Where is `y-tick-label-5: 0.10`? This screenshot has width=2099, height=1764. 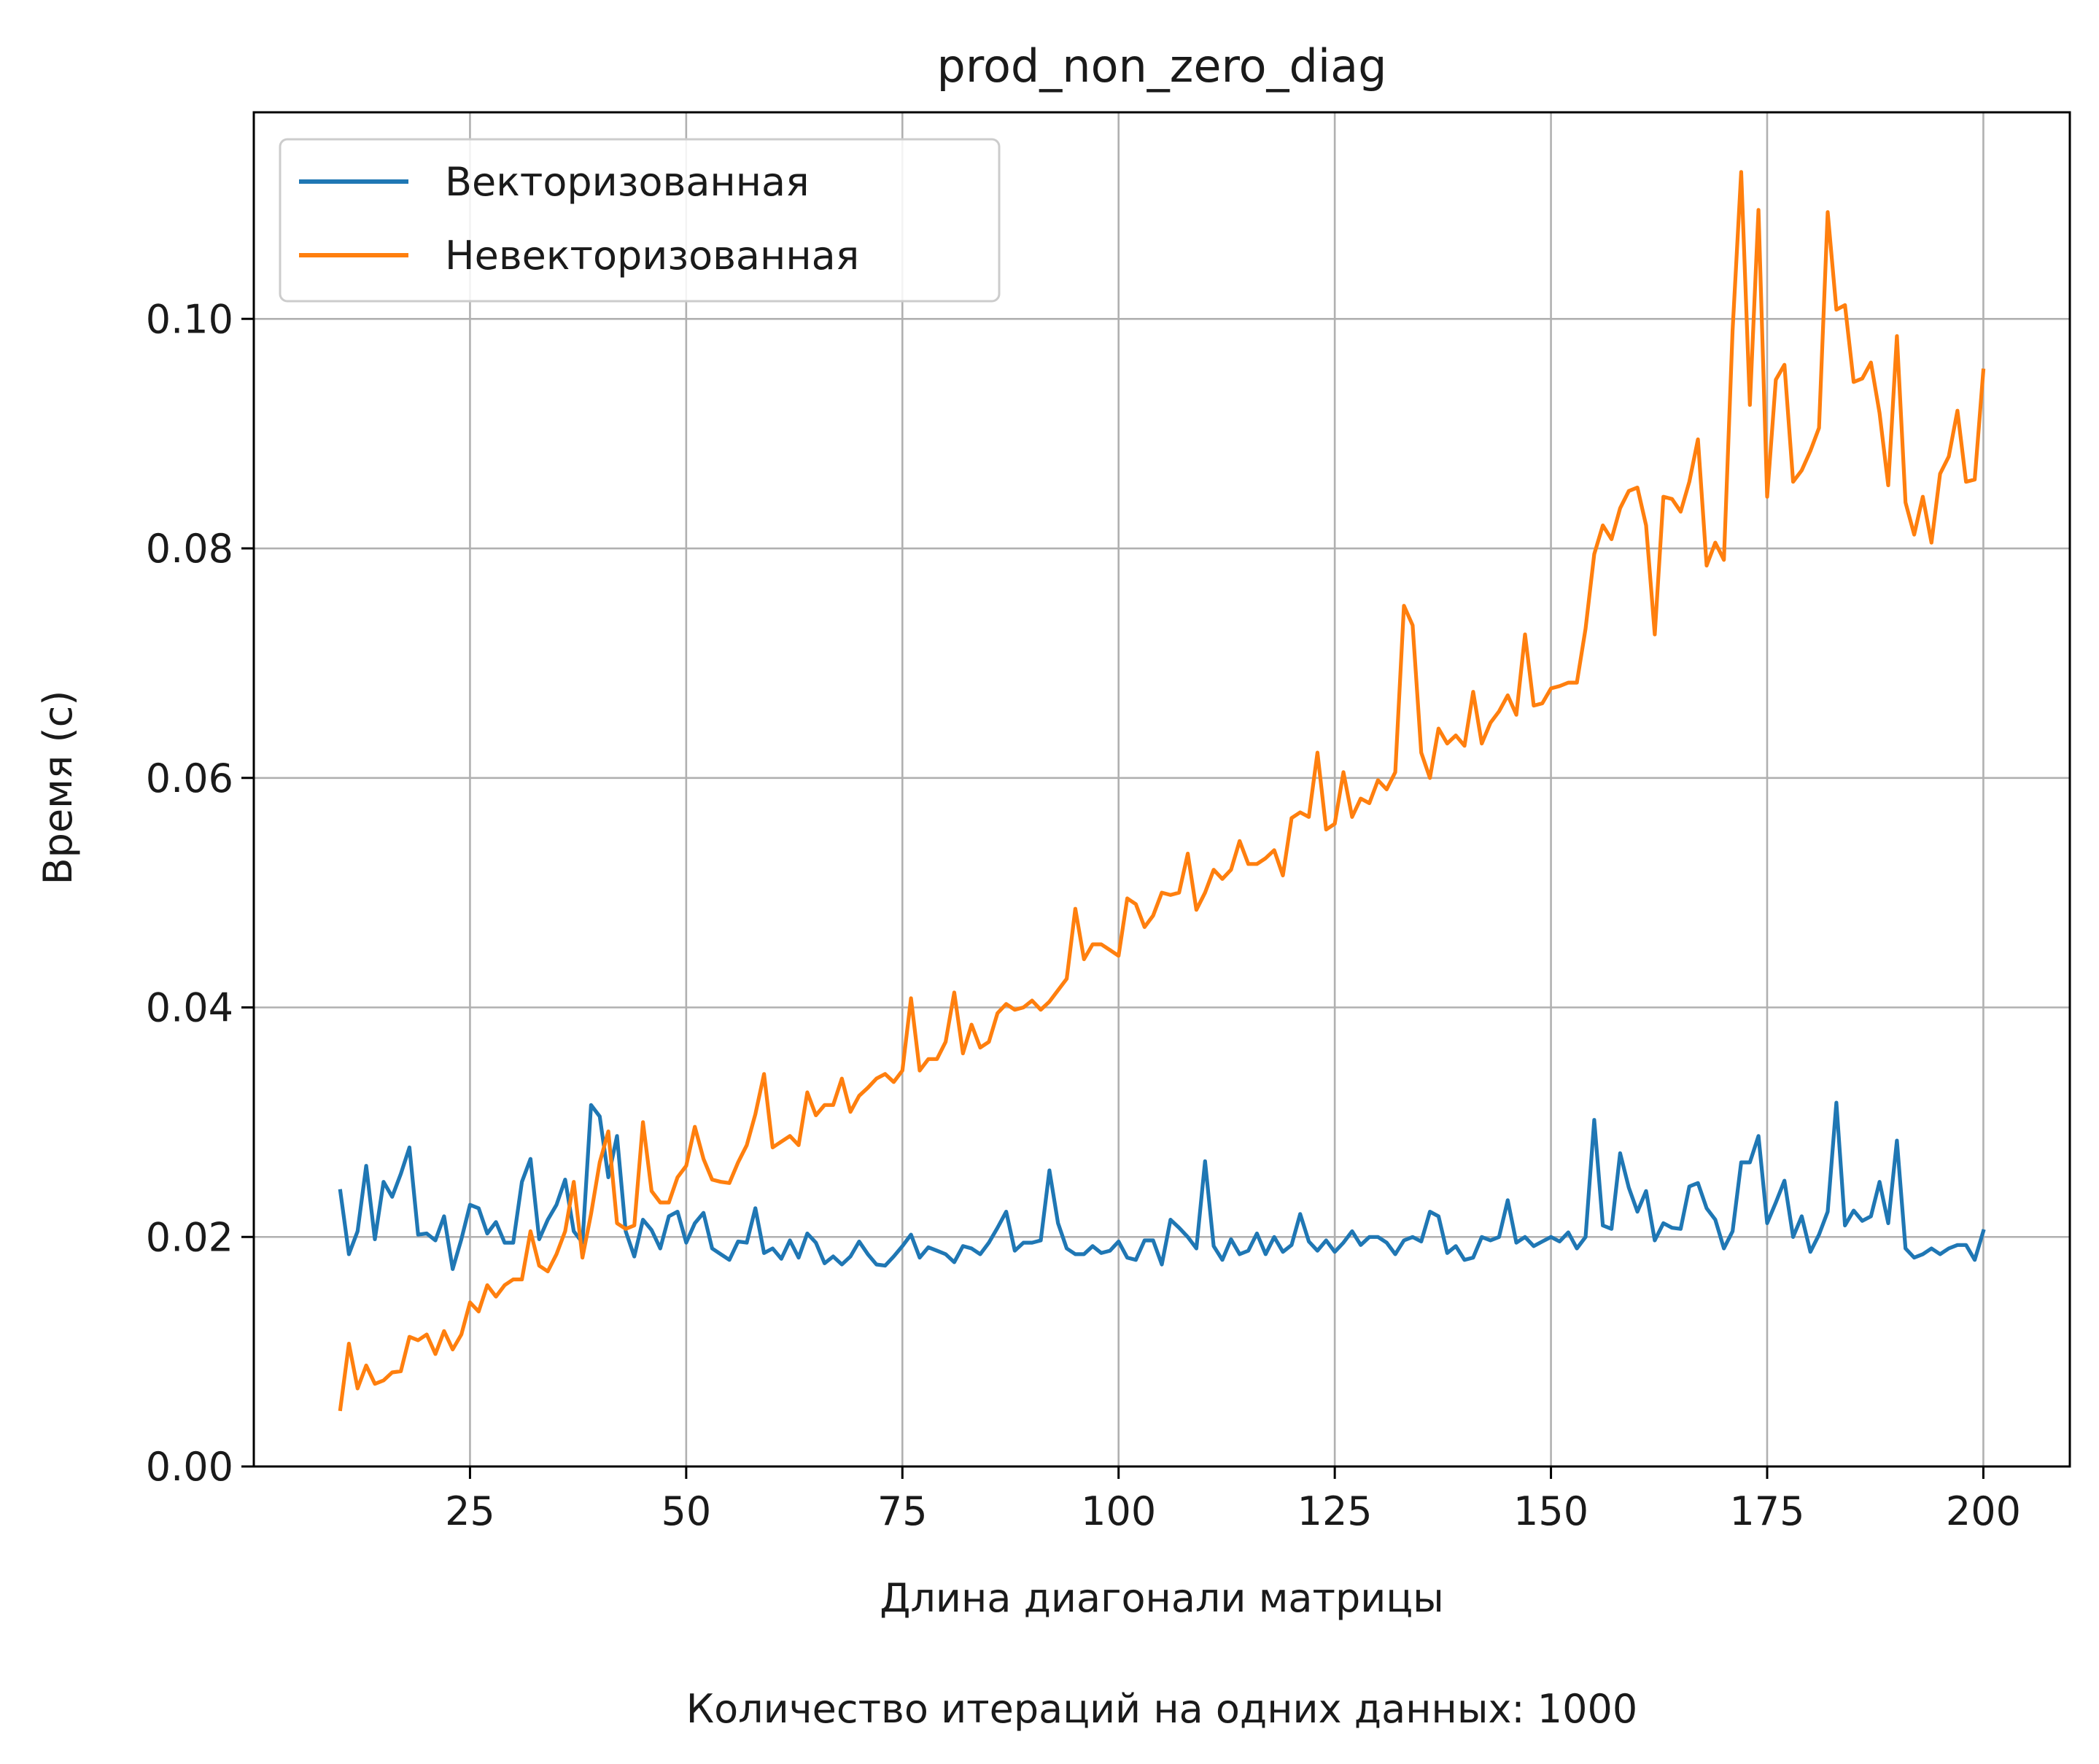
y-tick-label-5: 0.10 is located at coordinates (189, 319).